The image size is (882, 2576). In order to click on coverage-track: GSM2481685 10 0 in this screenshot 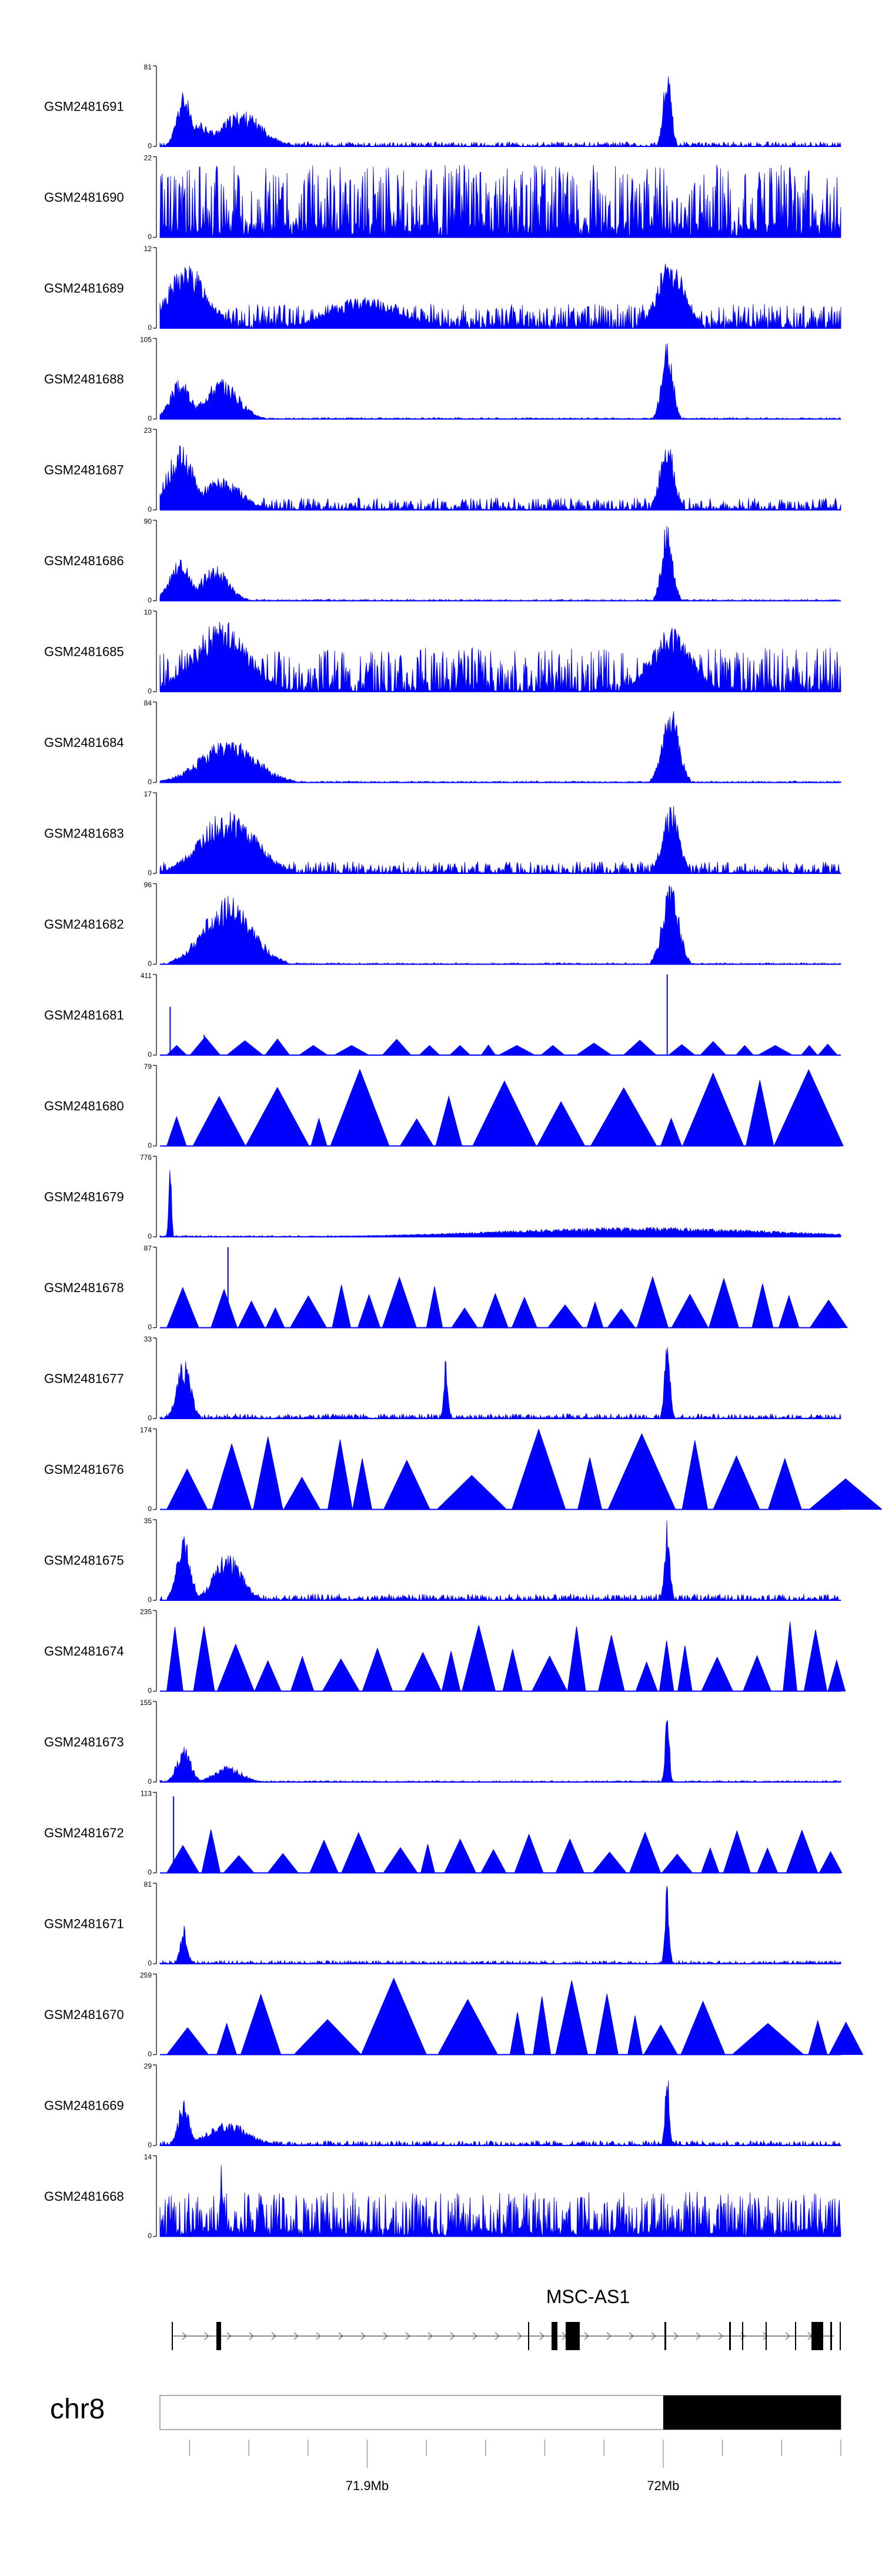, I will do `click(442, 651)`.